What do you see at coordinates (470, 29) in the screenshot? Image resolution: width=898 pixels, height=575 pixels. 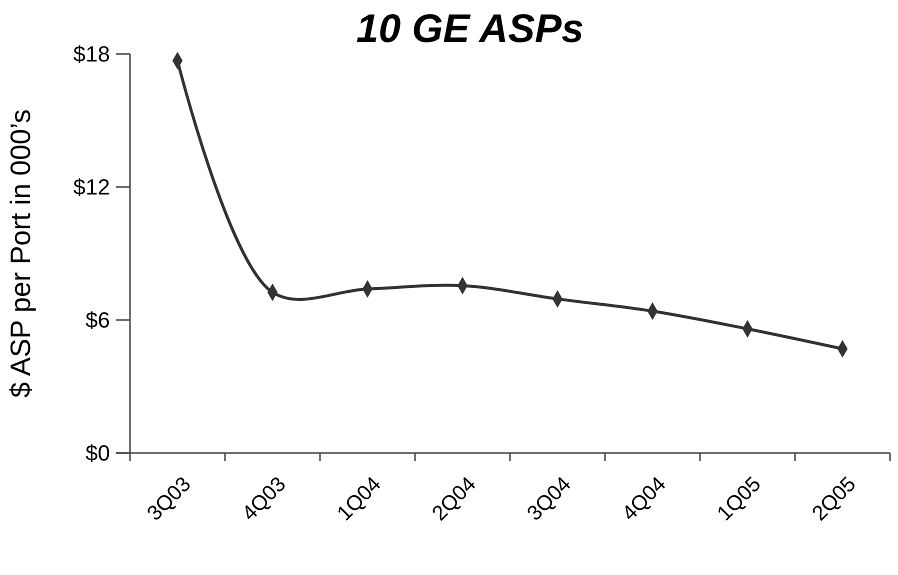 I see `chart-title: 10 GE ASPs` at bounding box center [470, 29].